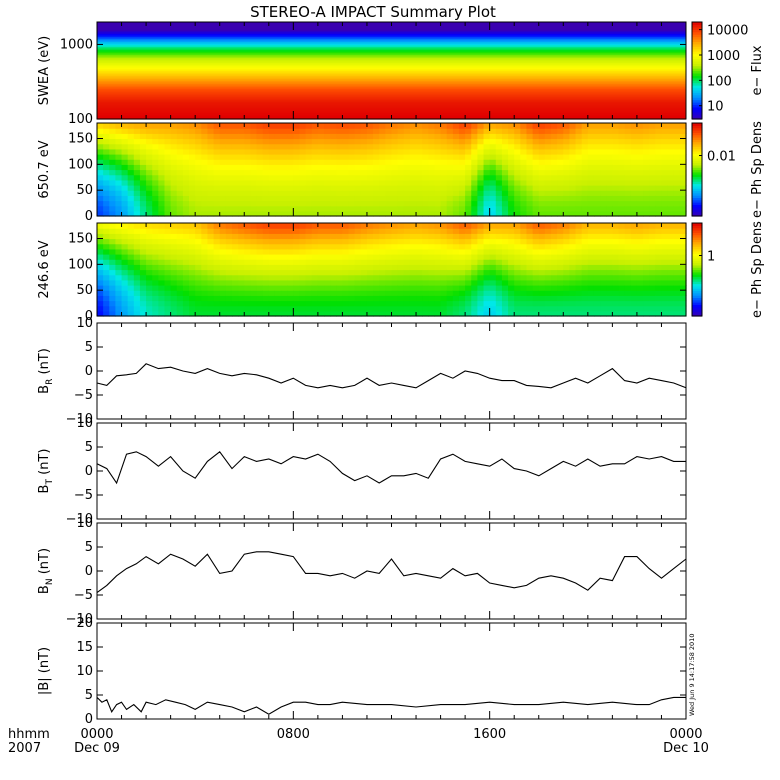  What do you see at coordinates (46, 371) in the screenshot?
I see `y-axis-label-3: BR (nT)` at bounding box center [46, 371].